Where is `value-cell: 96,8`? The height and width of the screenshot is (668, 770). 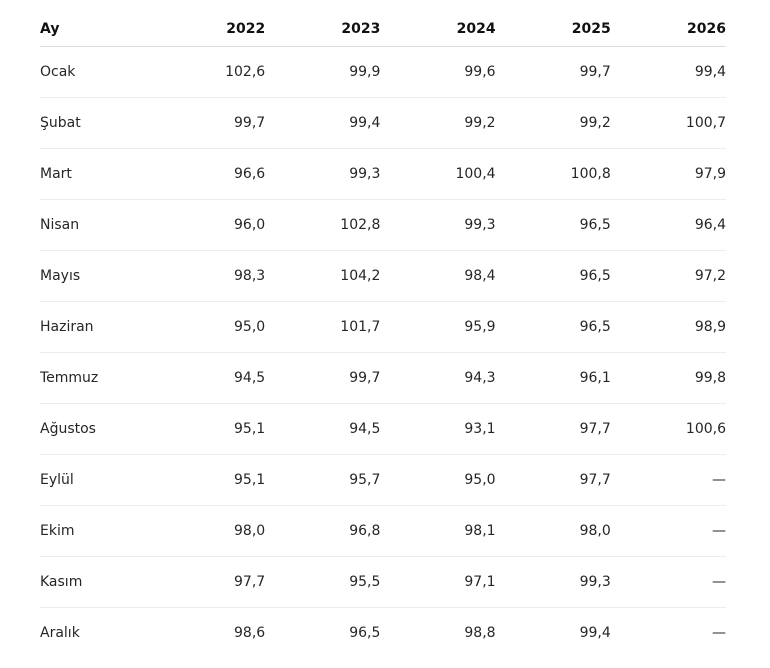
value-cell: 96,8 is located at coordinates (323, 531).